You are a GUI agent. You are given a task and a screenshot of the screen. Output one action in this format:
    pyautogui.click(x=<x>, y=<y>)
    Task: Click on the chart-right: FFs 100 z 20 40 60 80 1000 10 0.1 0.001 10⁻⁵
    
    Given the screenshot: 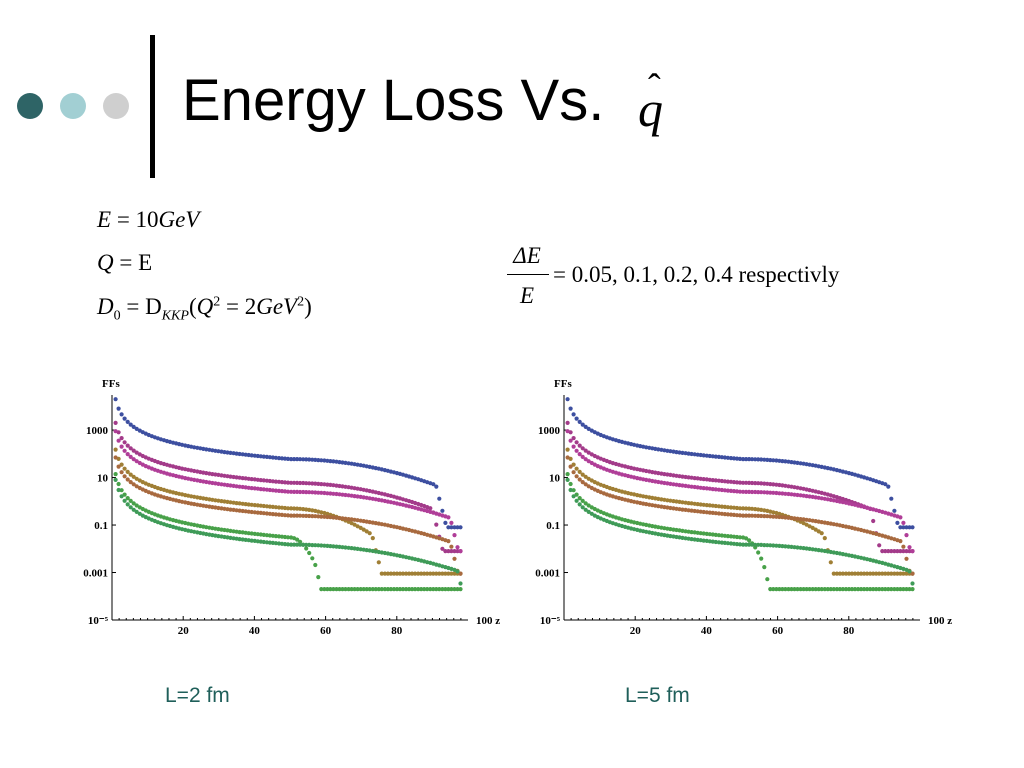 What is the action you would take?
    pyautogui.click(x=743, y=507)
    